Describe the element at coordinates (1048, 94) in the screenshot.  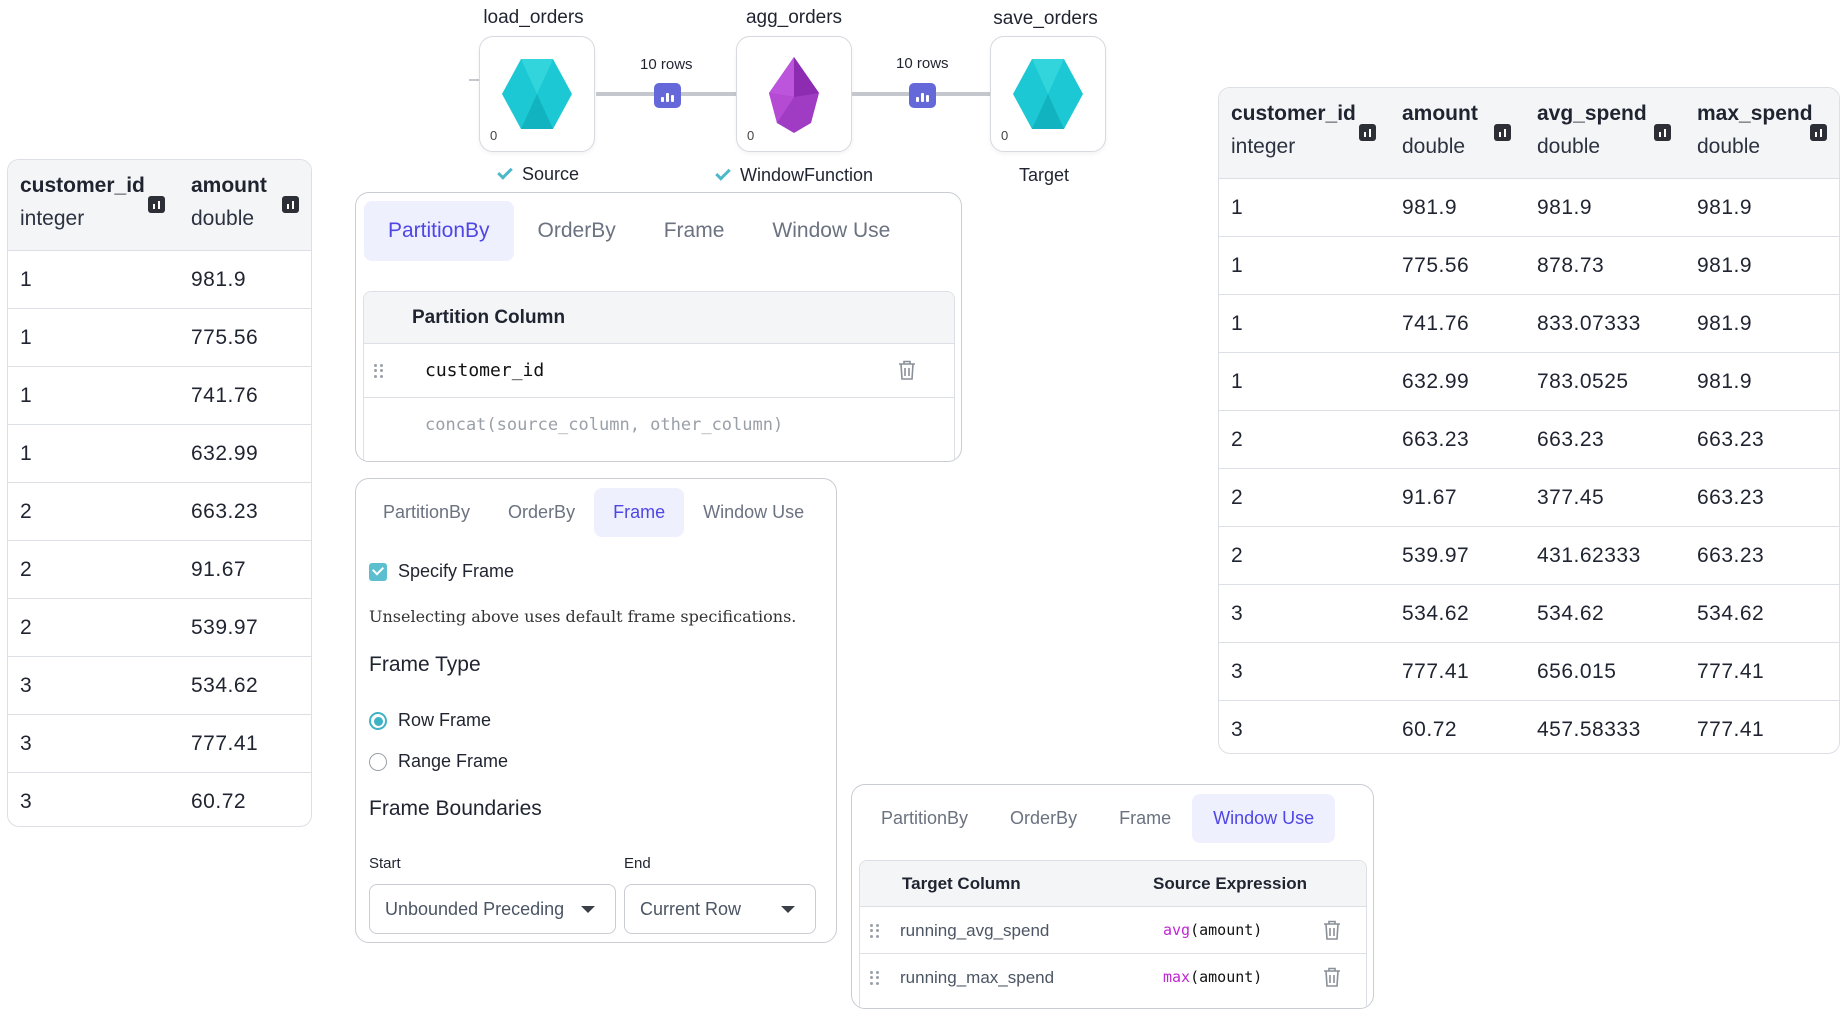
I see `node-save-orders: 0` at that location.